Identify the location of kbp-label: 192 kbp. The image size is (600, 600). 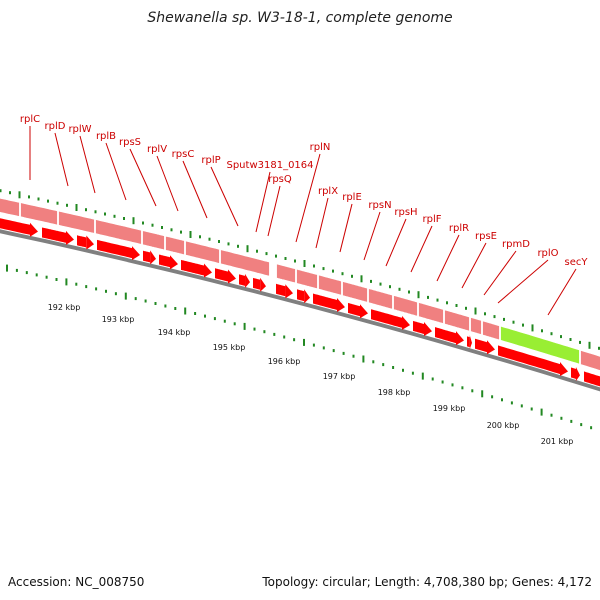
(64, 307).